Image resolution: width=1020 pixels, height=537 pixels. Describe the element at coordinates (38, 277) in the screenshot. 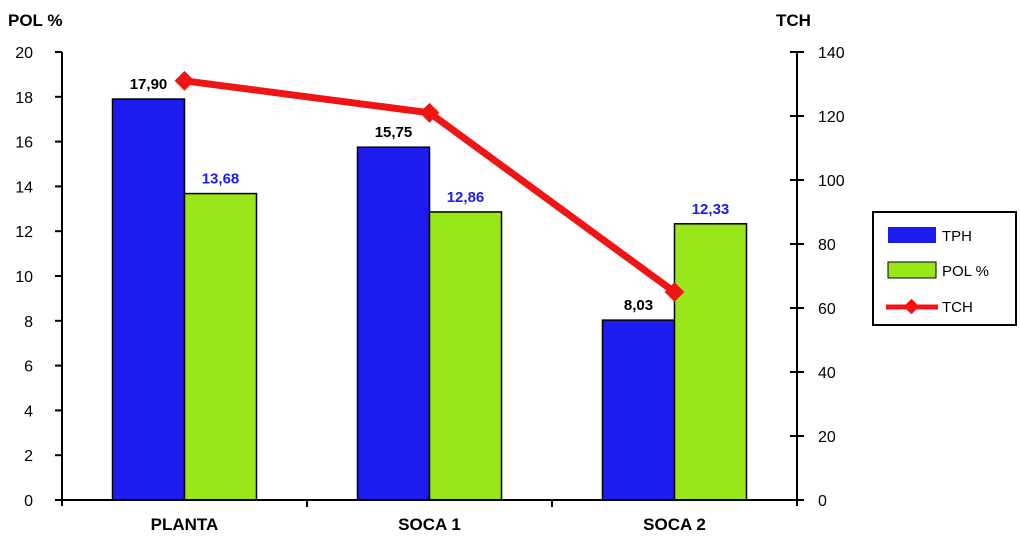

I see `y-left-axis: 0 2 4 6 8 10 12 14 16 18 20` at that location.